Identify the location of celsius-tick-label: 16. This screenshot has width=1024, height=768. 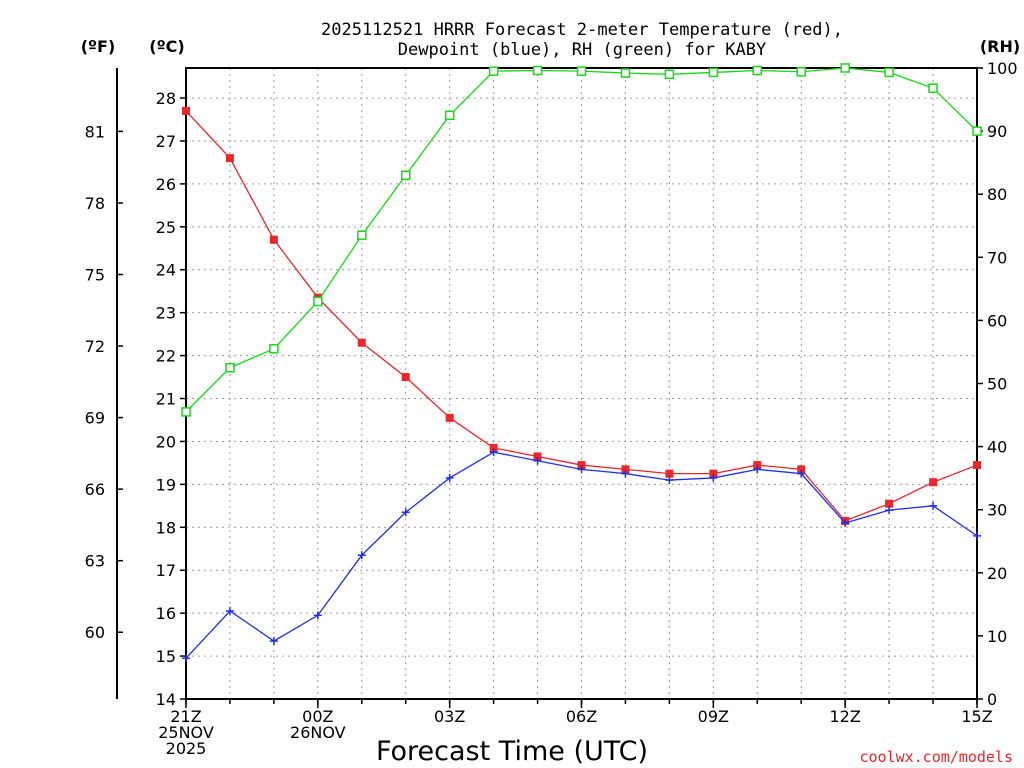
(166, 613).